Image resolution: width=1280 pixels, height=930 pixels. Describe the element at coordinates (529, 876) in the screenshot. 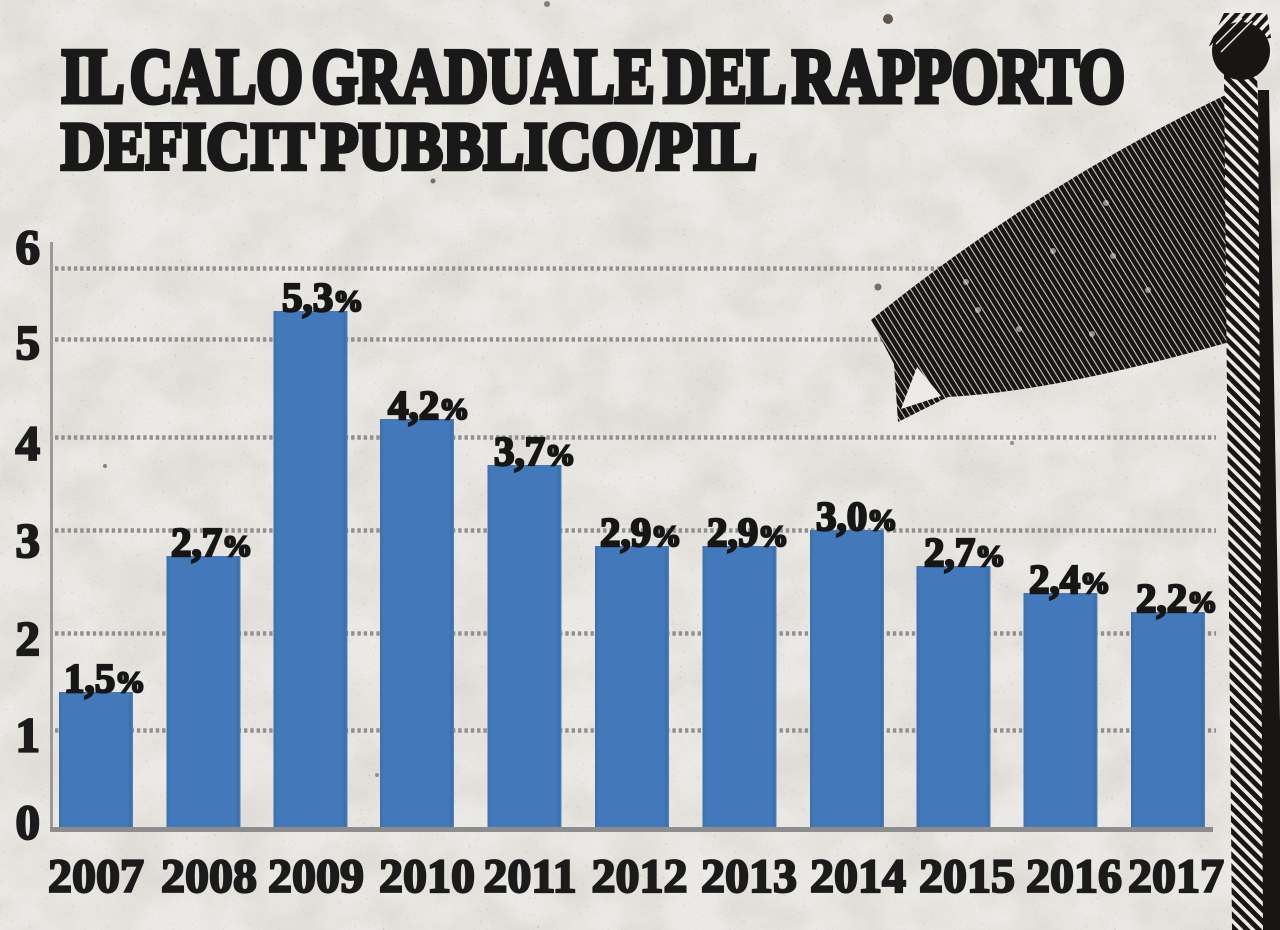

I see `svg-text: 2011` at that location.